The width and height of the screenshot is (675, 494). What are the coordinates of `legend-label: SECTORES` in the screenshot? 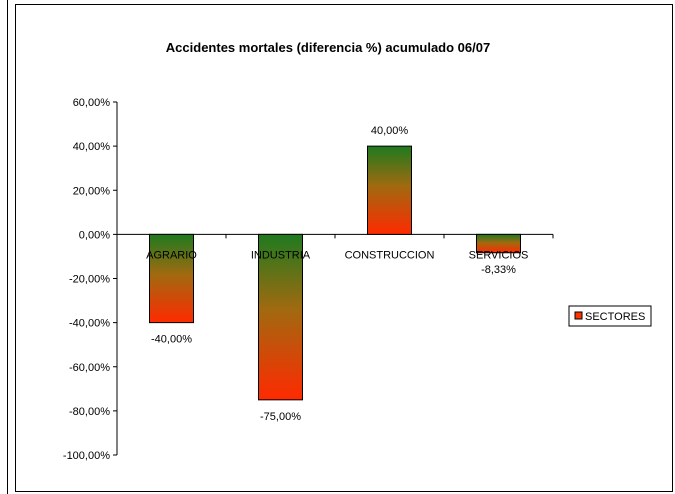 It's located at (615, 317).